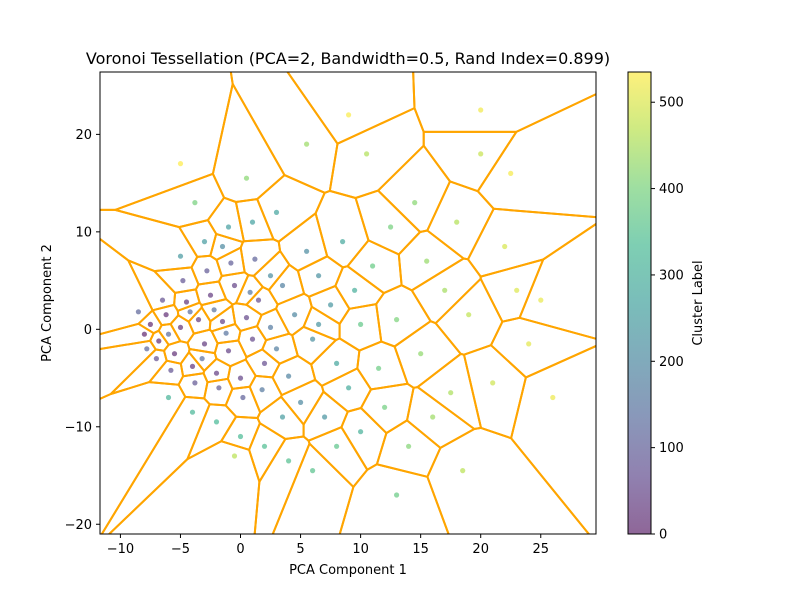 This screenshot has height=604, width=800. What do you see at coordinates (671, 275) in the screenshot?
I see `colorbar-tick-label: 300` at bounding box center [671, 275].